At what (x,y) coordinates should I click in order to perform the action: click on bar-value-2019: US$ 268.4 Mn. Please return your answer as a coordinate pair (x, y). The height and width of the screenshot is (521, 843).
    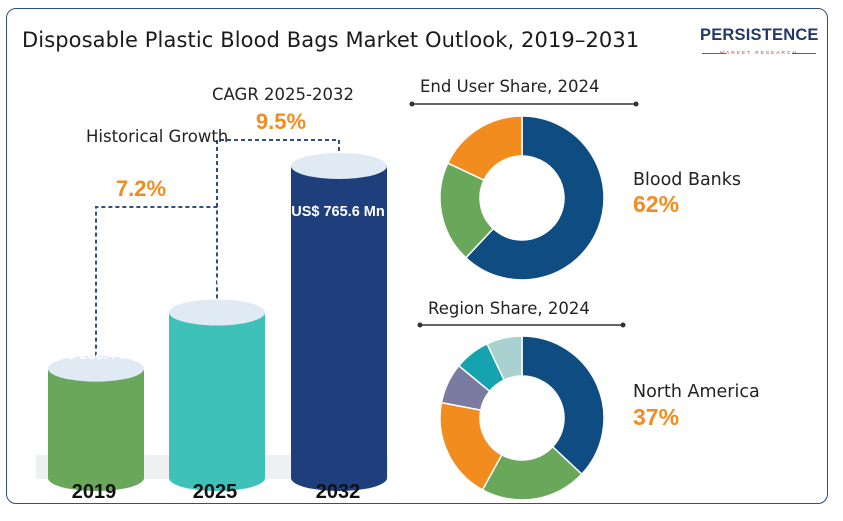
    Looking at the image, I should click on (94, 355).